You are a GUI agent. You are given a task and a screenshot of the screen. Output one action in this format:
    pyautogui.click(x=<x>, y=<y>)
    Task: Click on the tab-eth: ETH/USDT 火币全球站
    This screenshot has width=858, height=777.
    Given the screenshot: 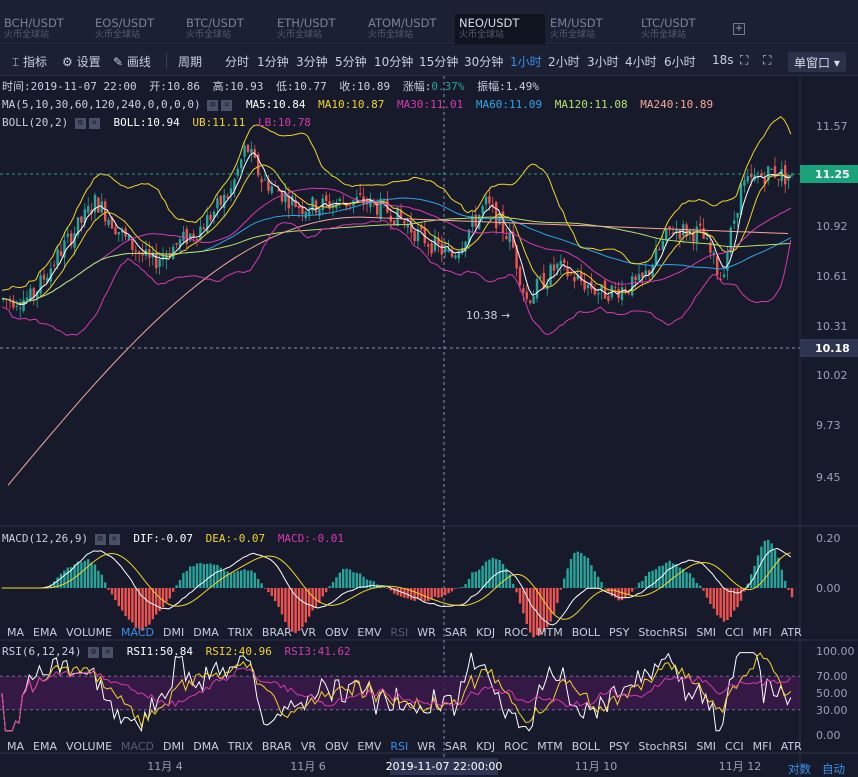 What is the action you would take?
    pyautogui.click(x=318, y=29)
    